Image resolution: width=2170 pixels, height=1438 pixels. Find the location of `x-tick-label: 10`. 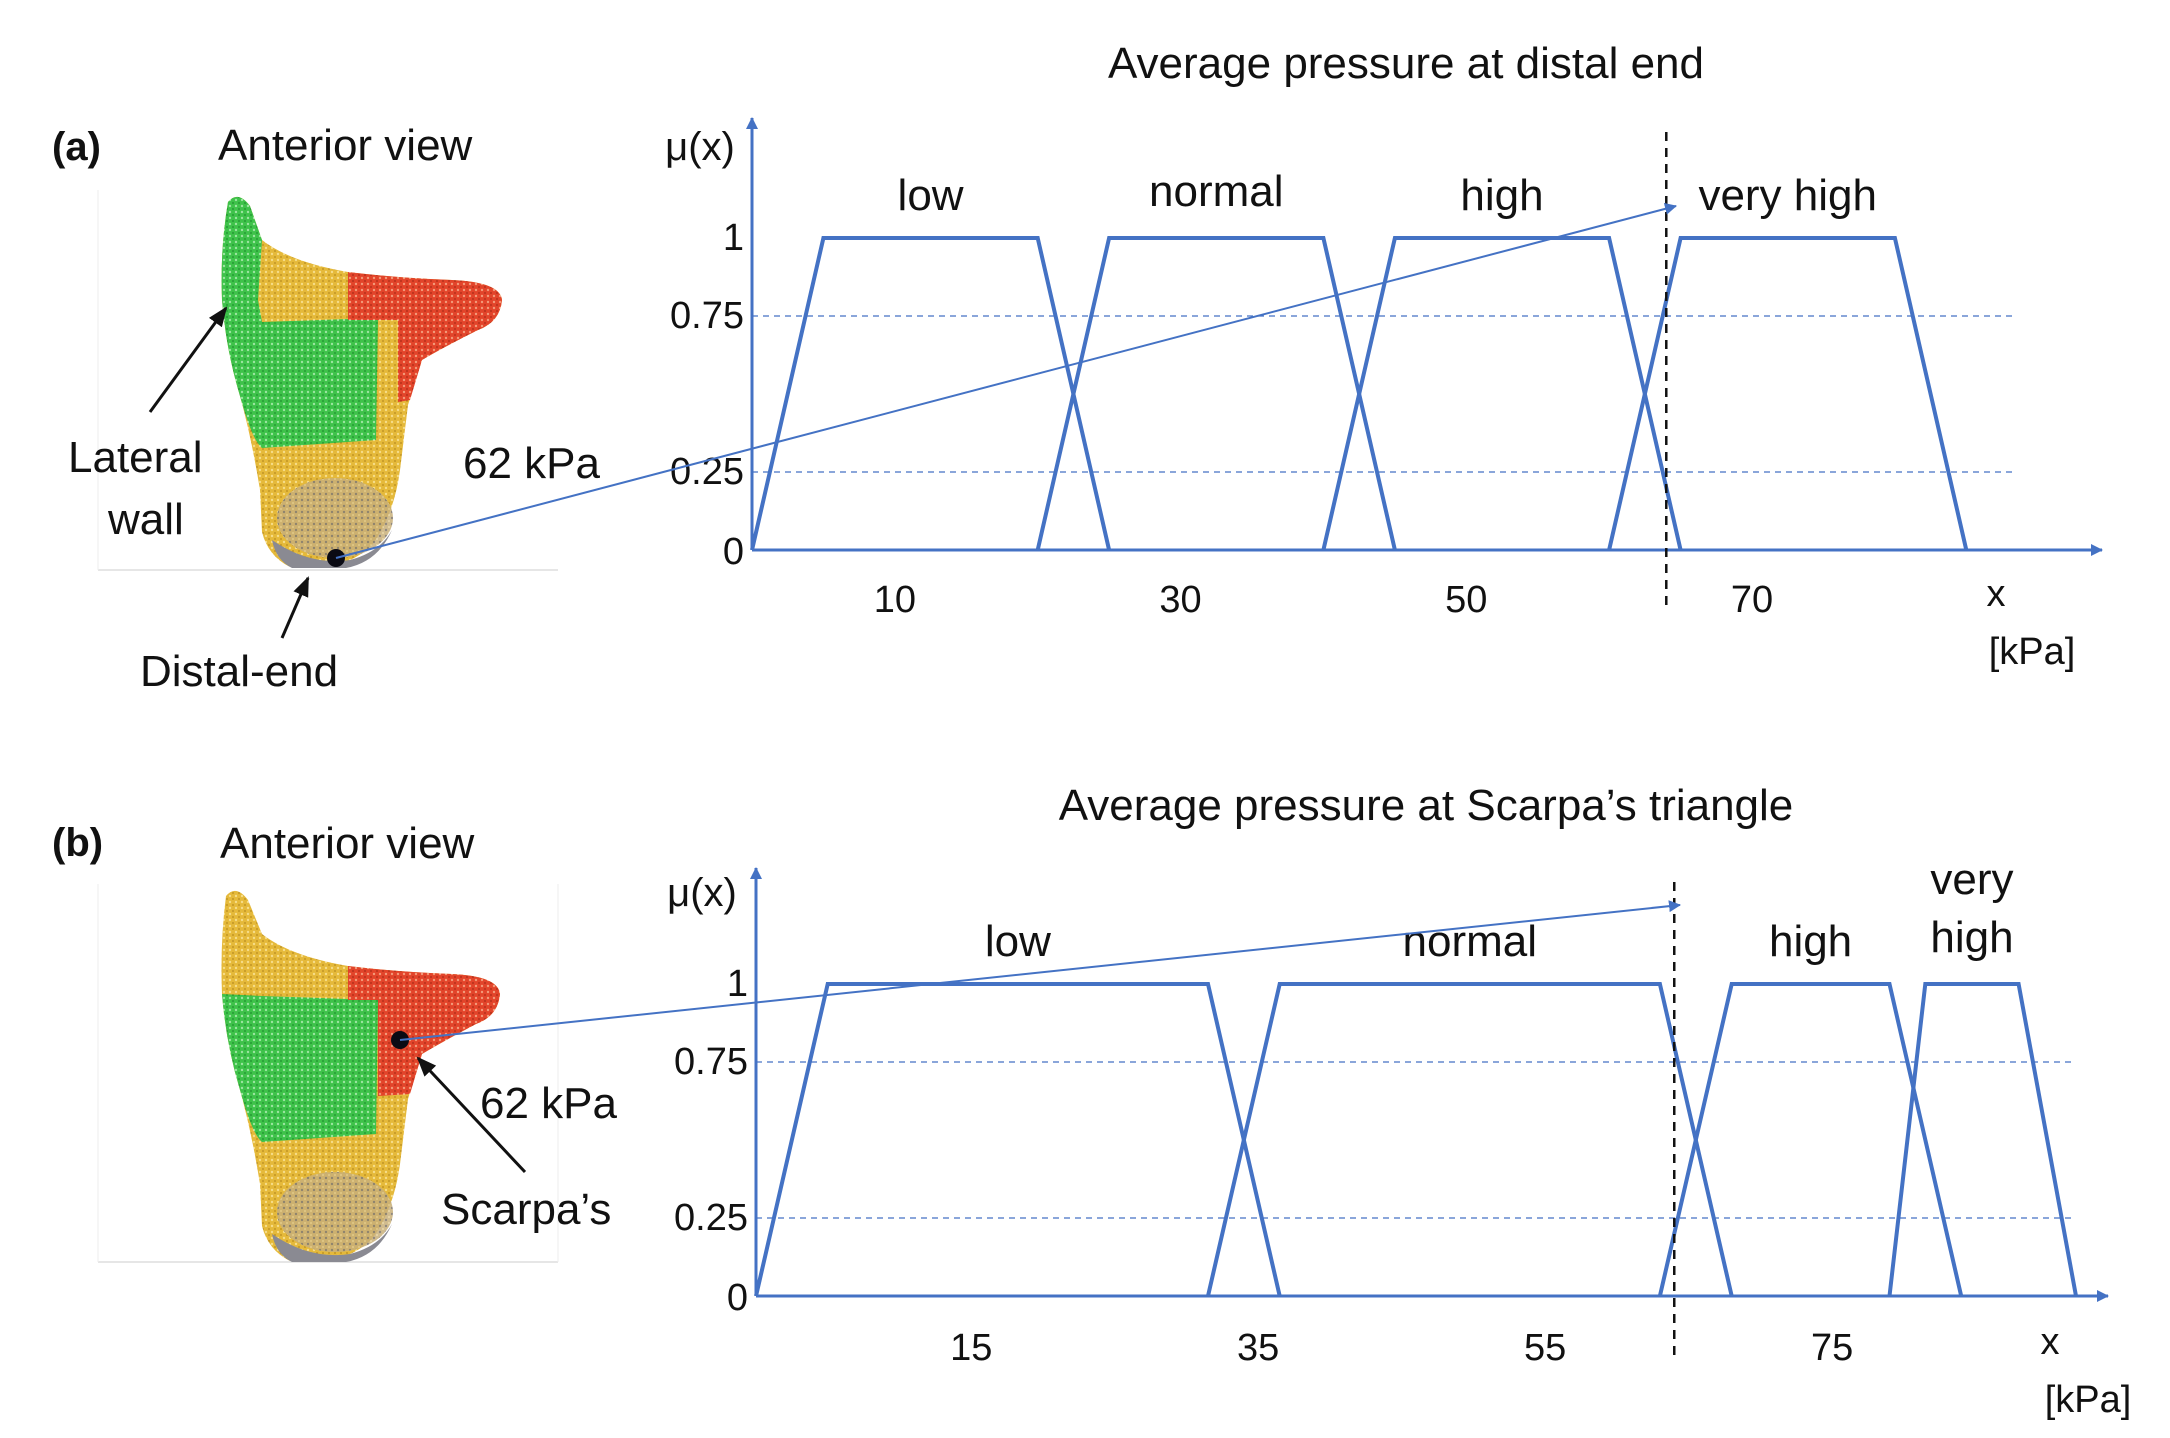

x-tick-label: 10 is located at coordinates (895, 600).